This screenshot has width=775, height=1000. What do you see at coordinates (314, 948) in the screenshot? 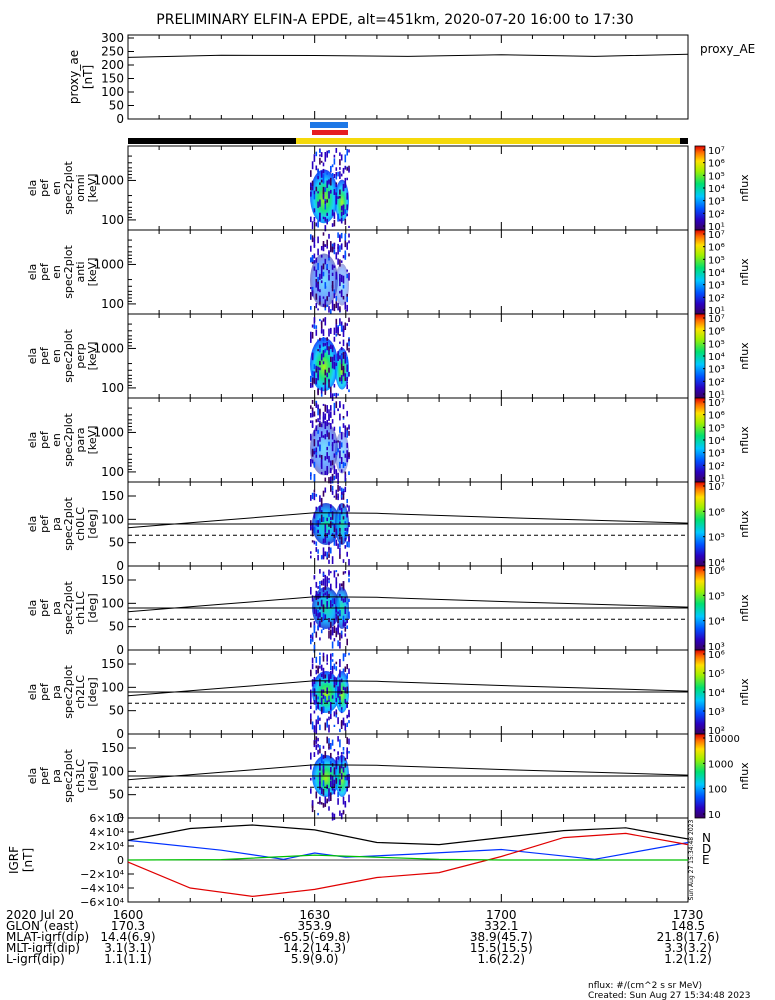
I see `xaxis-value: 14.2(14.3)` at bounding box center [314, 948].